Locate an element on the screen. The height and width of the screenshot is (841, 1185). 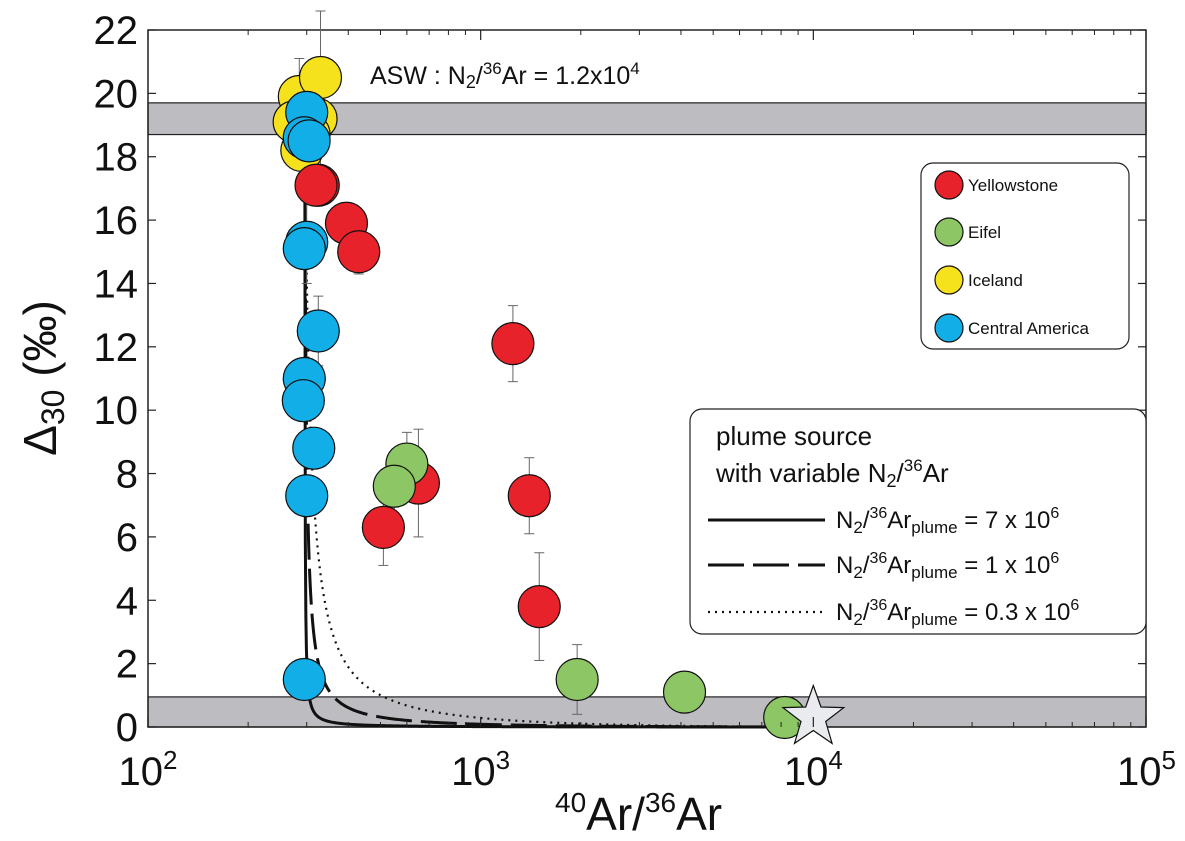
series-legend: Yellowstone Eifel Iceland Central America is located at coordinates (1025, 256).